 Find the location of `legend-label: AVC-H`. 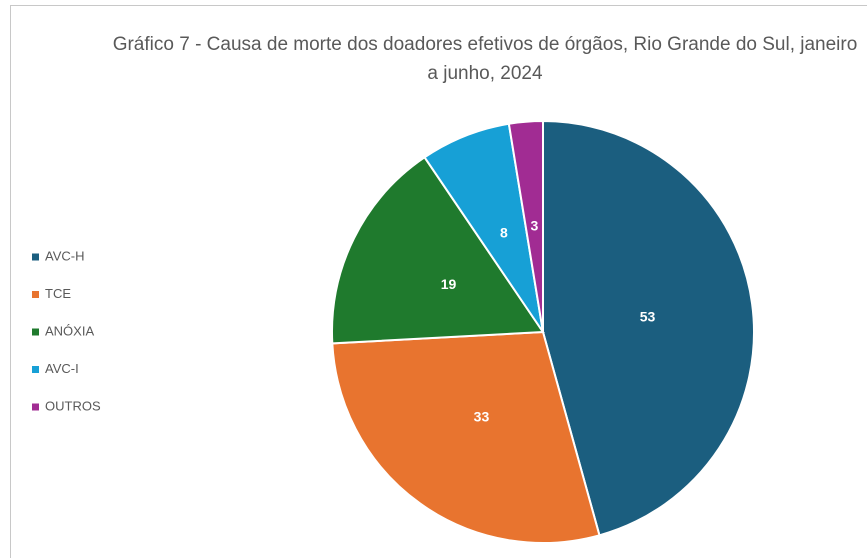

legend-label: AVC-H is located at coordinates (64, 255).